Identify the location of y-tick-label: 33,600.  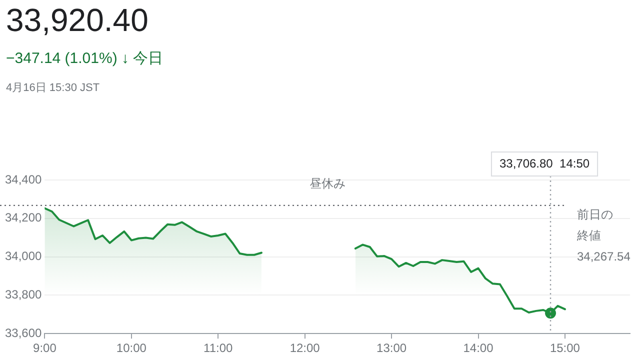
(23, 333).